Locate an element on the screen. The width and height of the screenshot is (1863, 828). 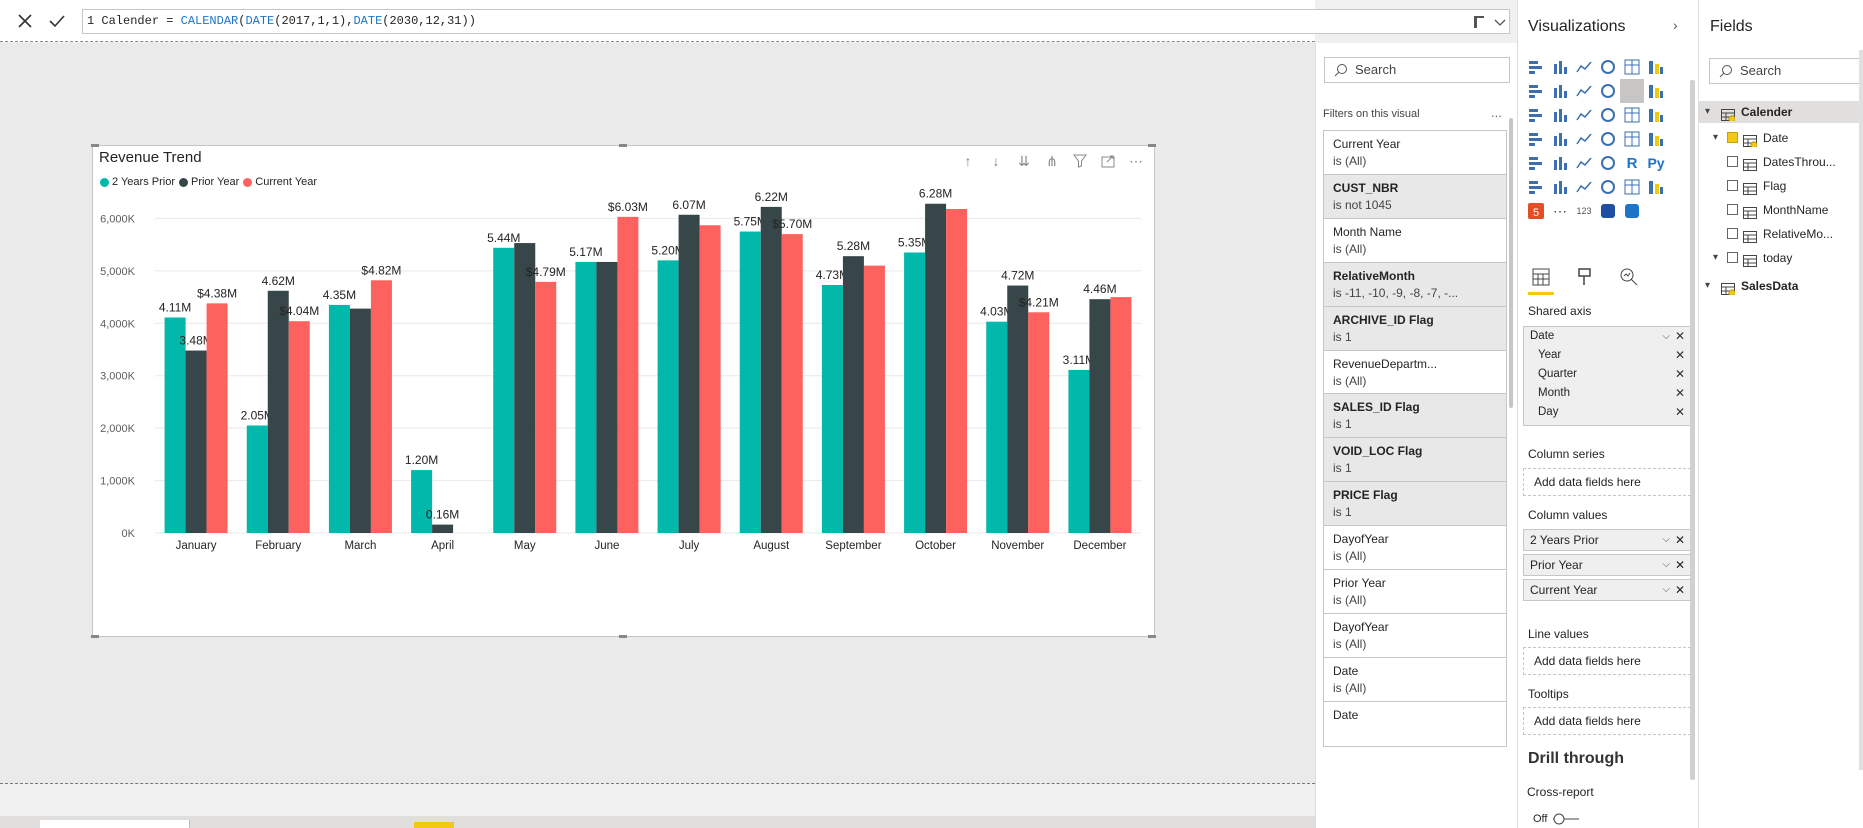
filter-card: SALES_ID Flag is 1 is located at coordinates (1415, 416).